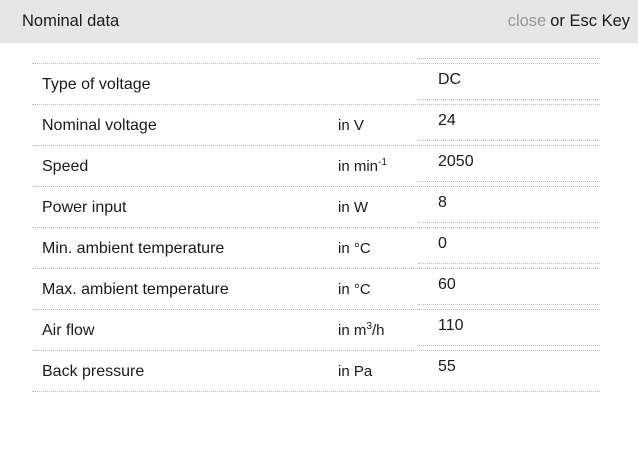 This screenshot has width=638, height=449. What do you see at coordinates (319, 21) in the screenshot?
I see `dialog-header: Nominal data close or Esc Key` at bounding box center [319, 21].